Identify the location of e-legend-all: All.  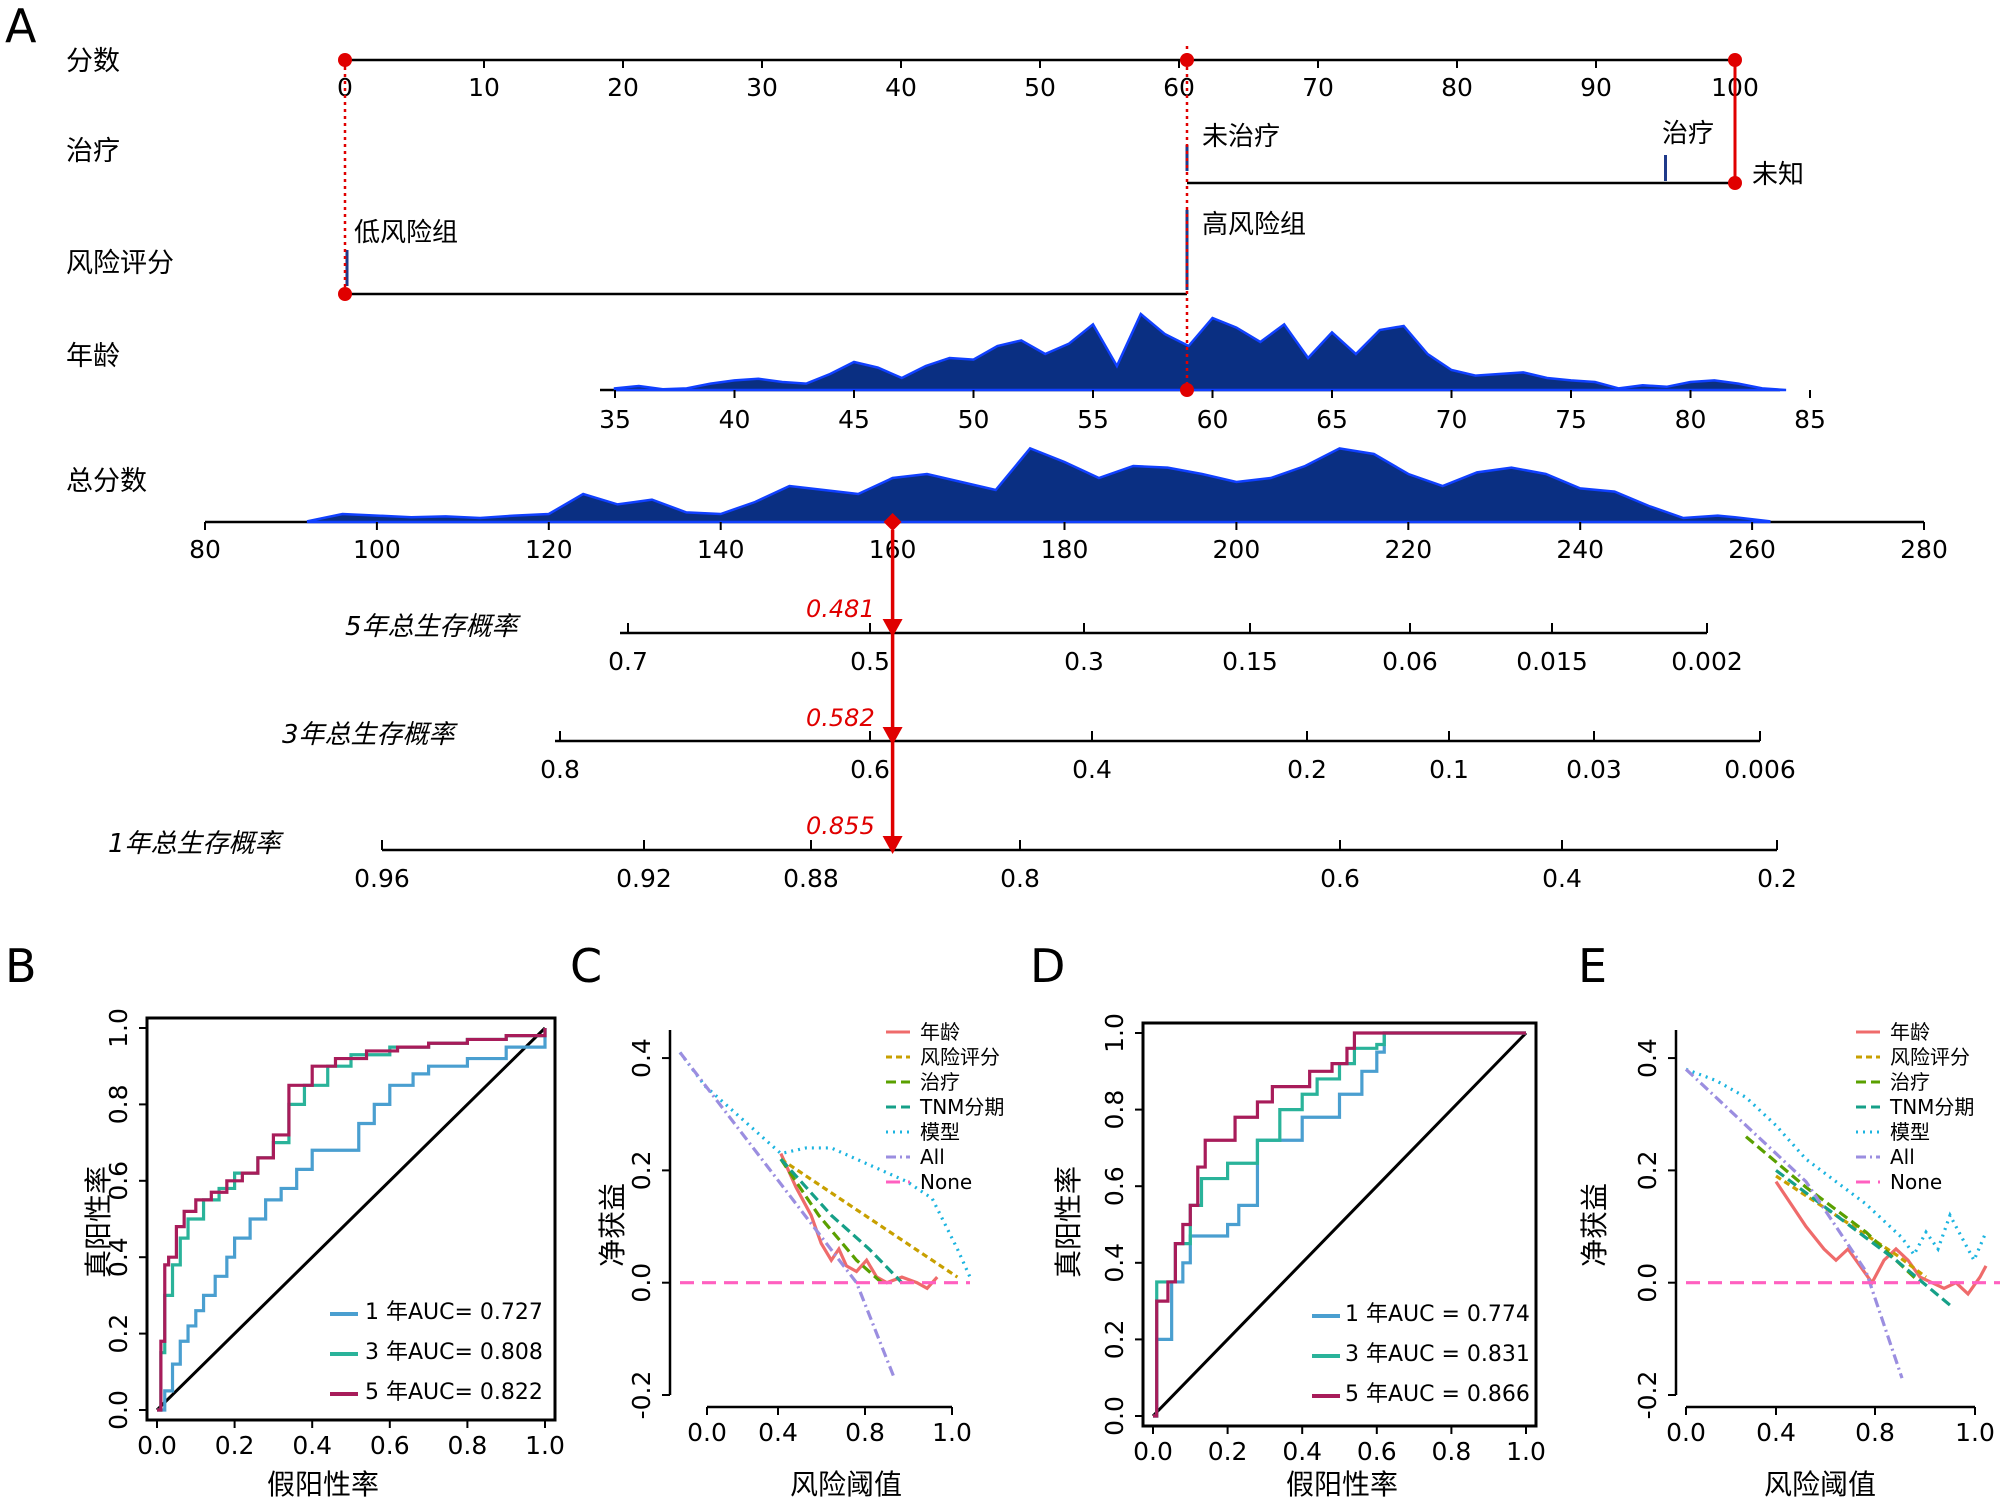
(1902, 1157).